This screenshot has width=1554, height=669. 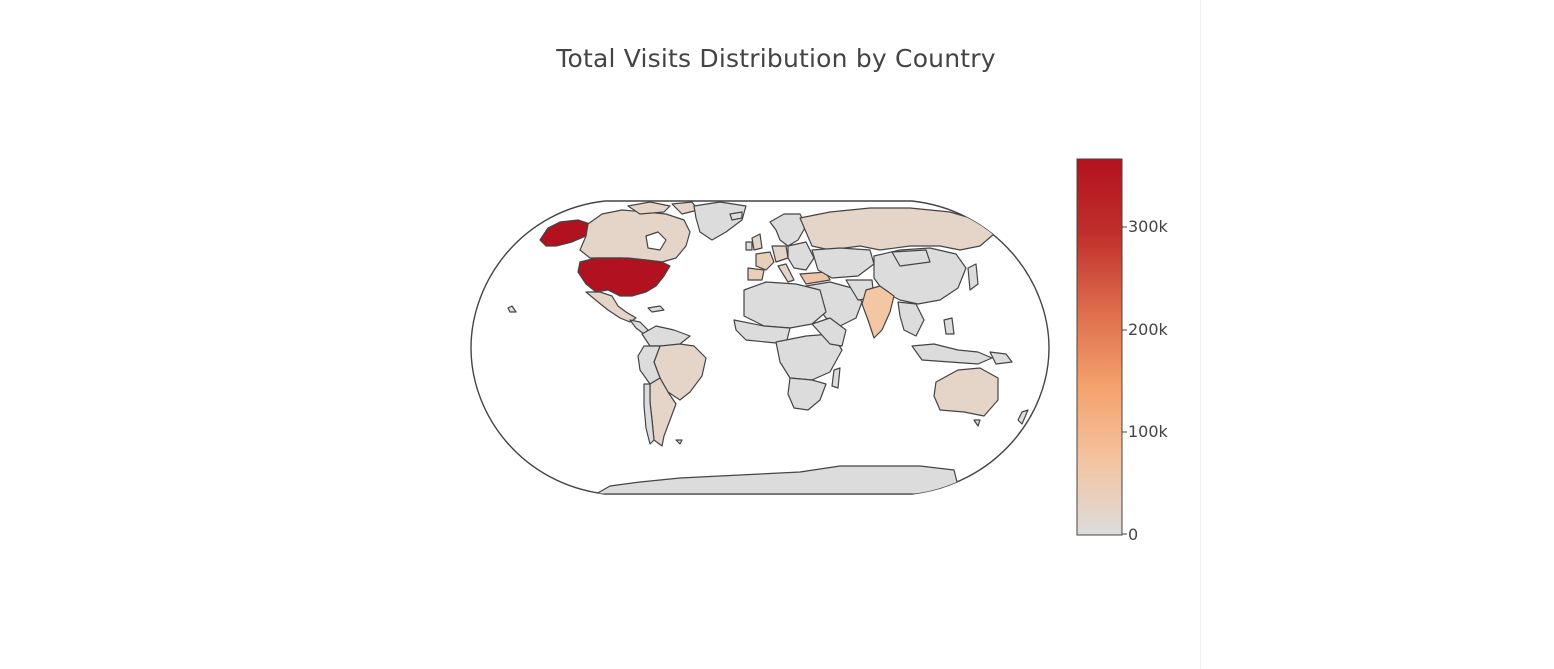 I want to click on country-mexico, so click(x=611, y=307).